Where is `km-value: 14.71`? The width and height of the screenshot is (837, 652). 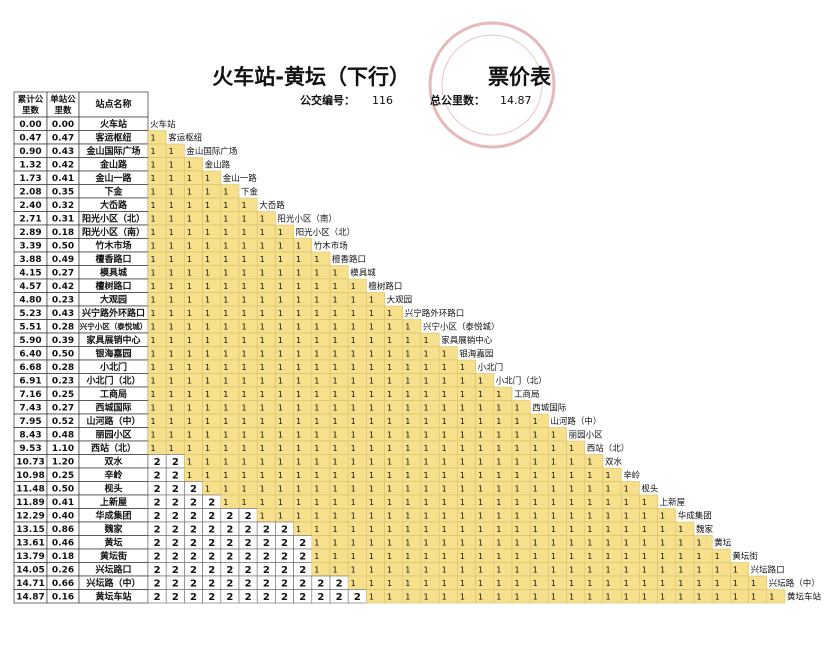
km-value: 14.71 is located at coordinates (30, 584).